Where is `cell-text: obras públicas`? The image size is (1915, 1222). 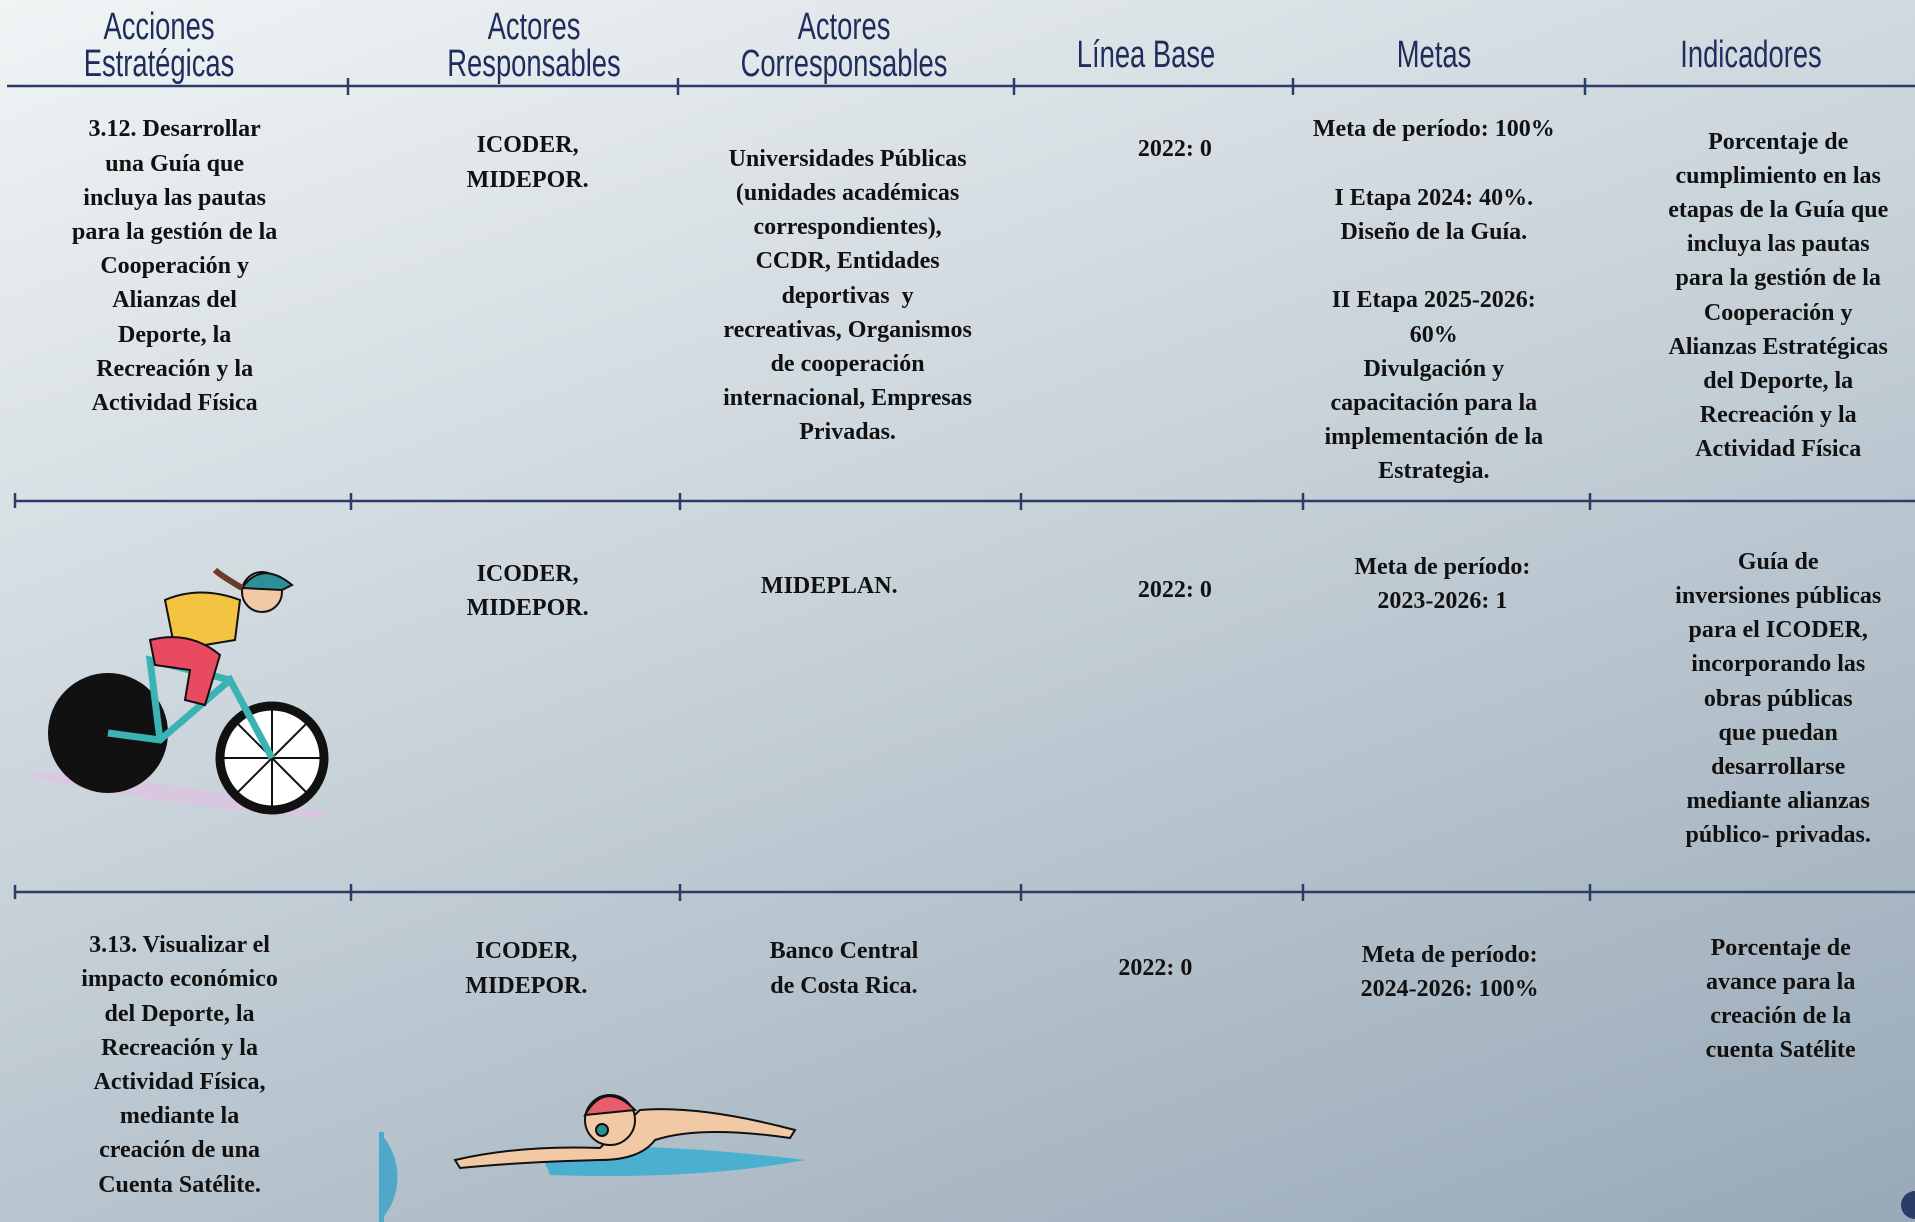 cell-text: obras públicas is located at coordinates (1778, 698).